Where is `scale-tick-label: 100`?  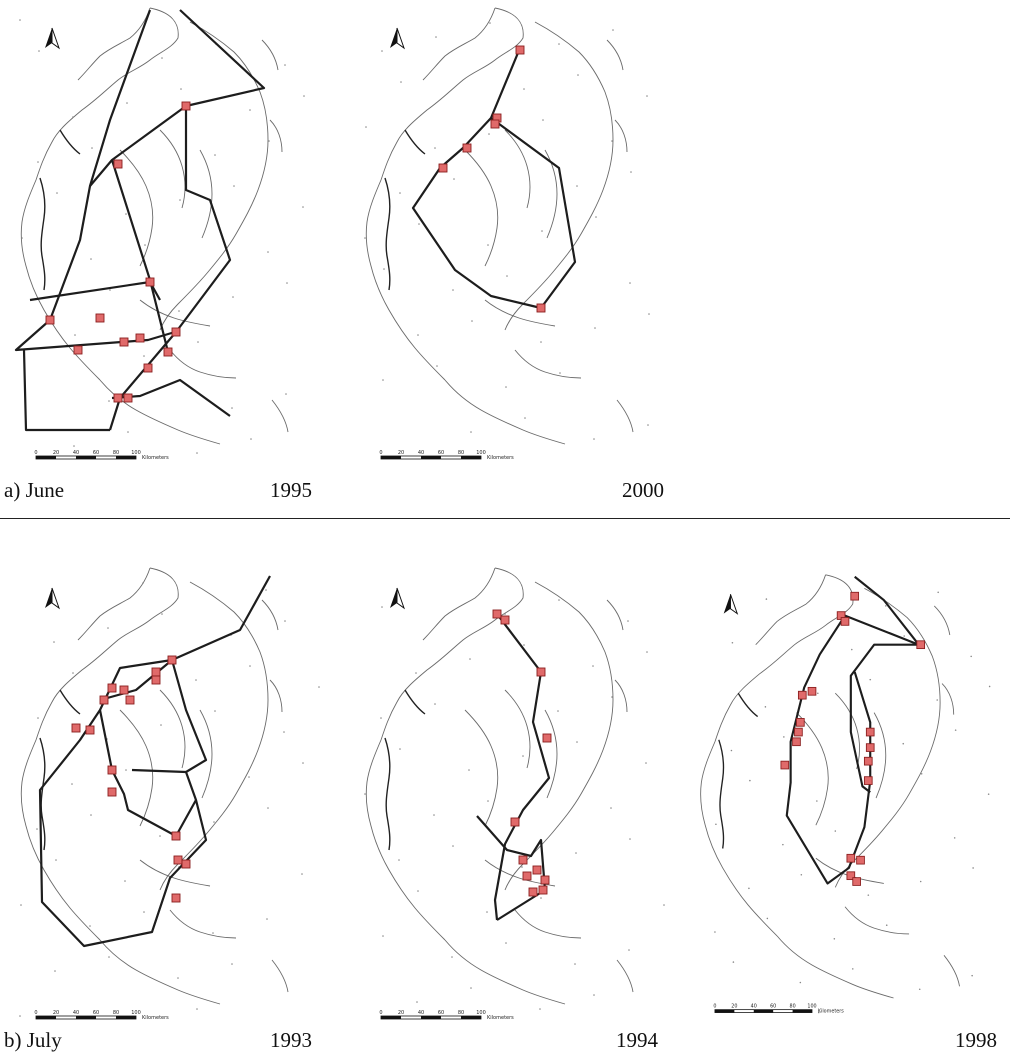
scale-tick-label: 100 is located at coordinates (481, 453).